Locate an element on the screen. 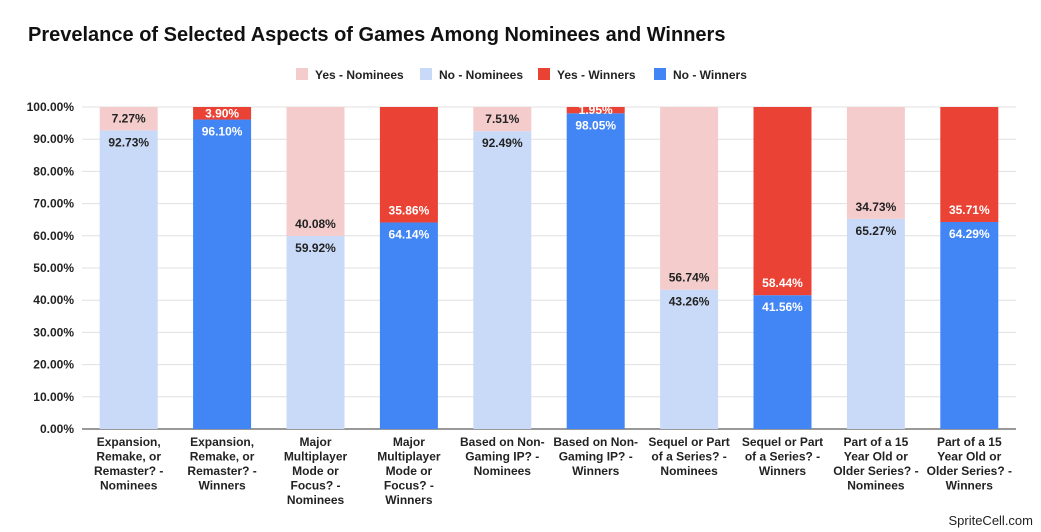  y-tick-label: 10.00% is located at coordinates (53, 397).